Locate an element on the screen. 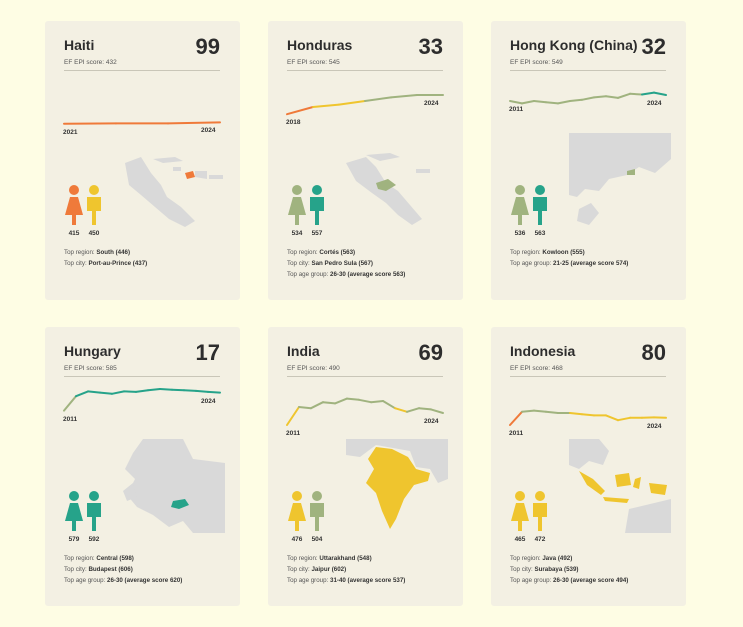  country-rank: 17 is located at coordinates (207, 352).